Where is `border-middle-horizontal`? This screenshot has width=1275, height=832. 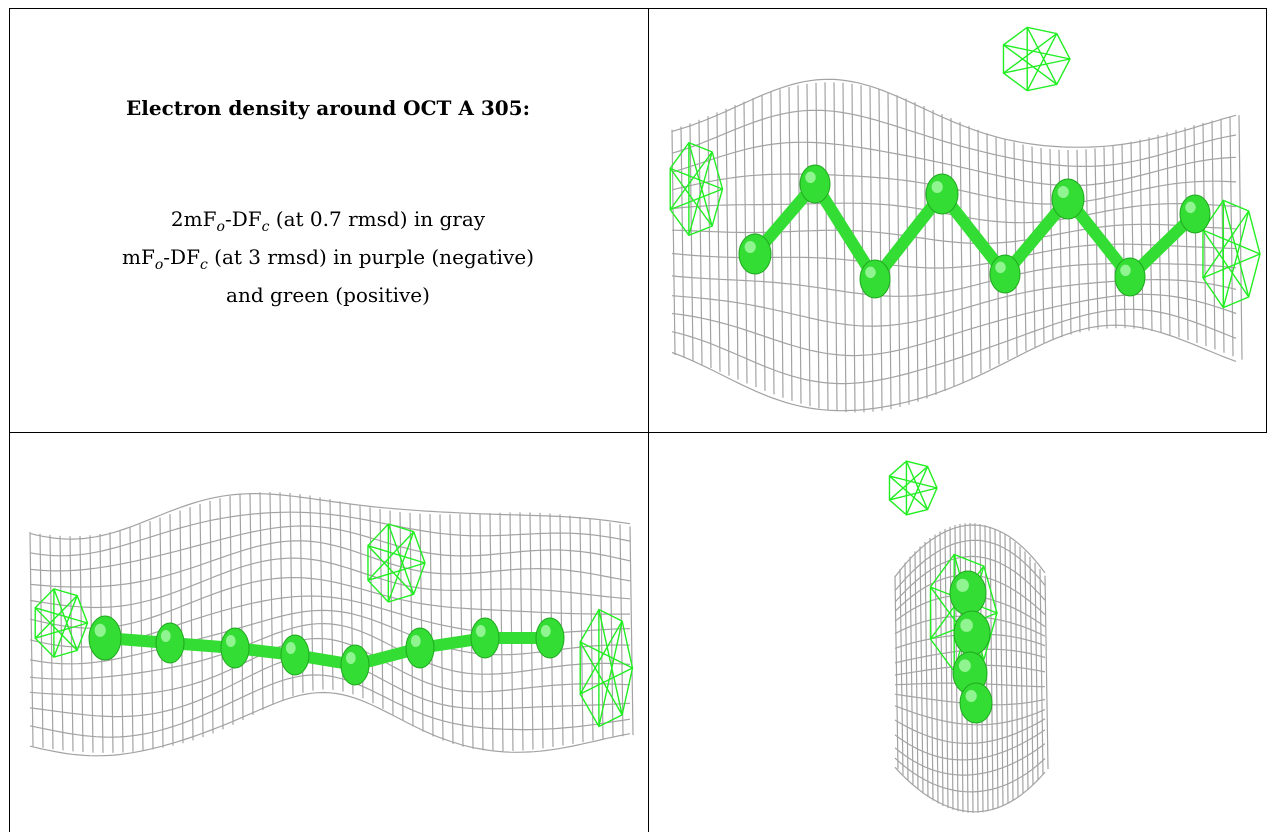
border-middle-horizontal is located at coordinates (638, 432).